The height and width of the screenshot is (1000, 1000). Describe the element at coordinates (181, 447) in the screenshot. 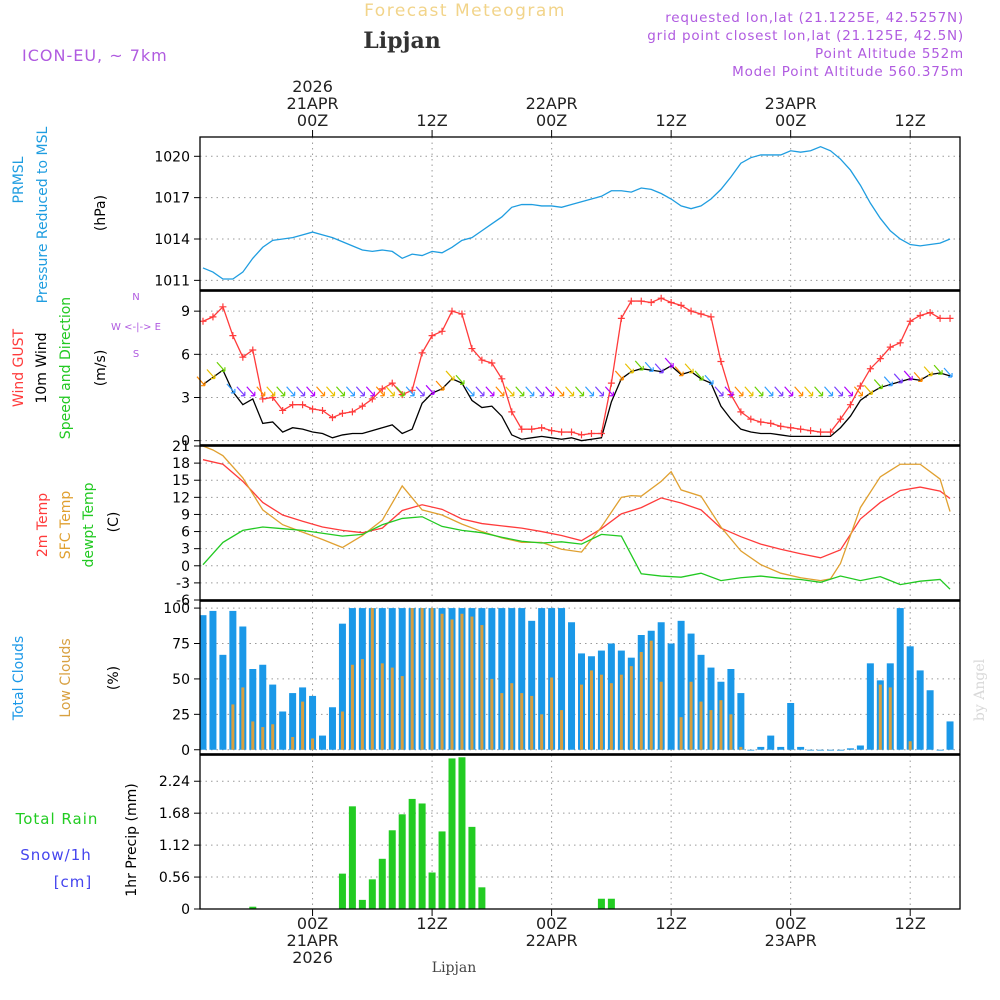

I see `temperature-ytick-label: 21` at that location.